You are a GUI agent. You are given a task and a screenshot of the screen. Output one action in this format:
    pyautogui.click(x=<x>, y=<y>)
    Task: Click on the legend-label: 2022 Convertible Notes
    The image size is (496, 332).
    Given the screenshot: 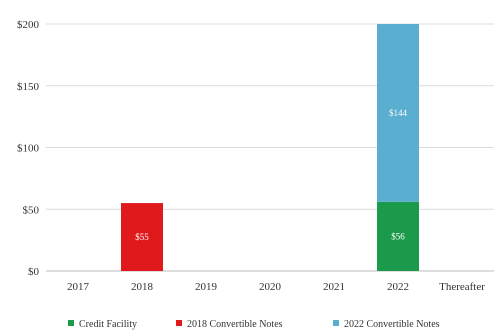 What is the action you would take?
    pyautogui.click(x=392, y=324)
    